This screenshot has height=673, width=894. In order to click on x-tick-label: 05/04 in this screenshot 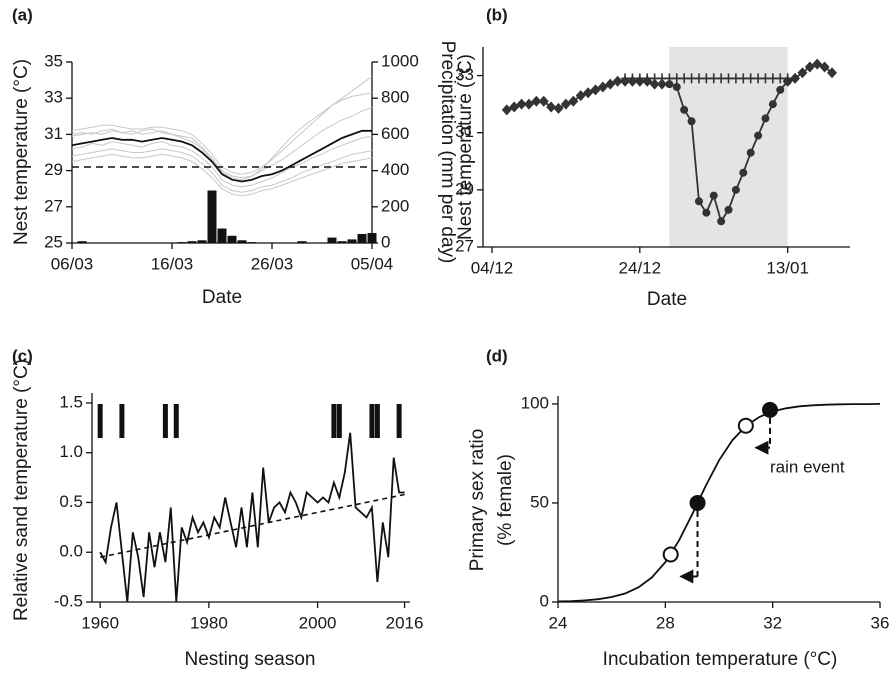, I will do `click(372, 263)`.